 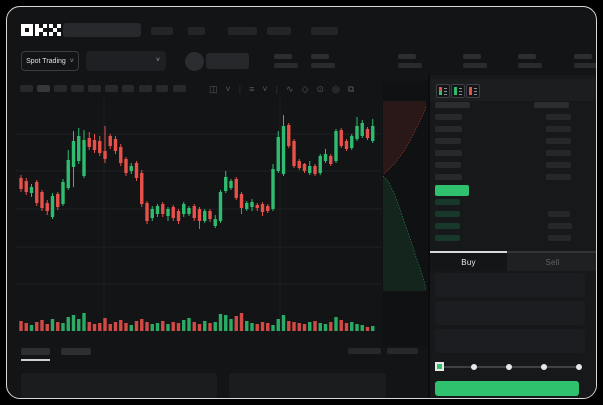 I want to click on market-mode-label: Spot Trading, so click(x=46, y=61).